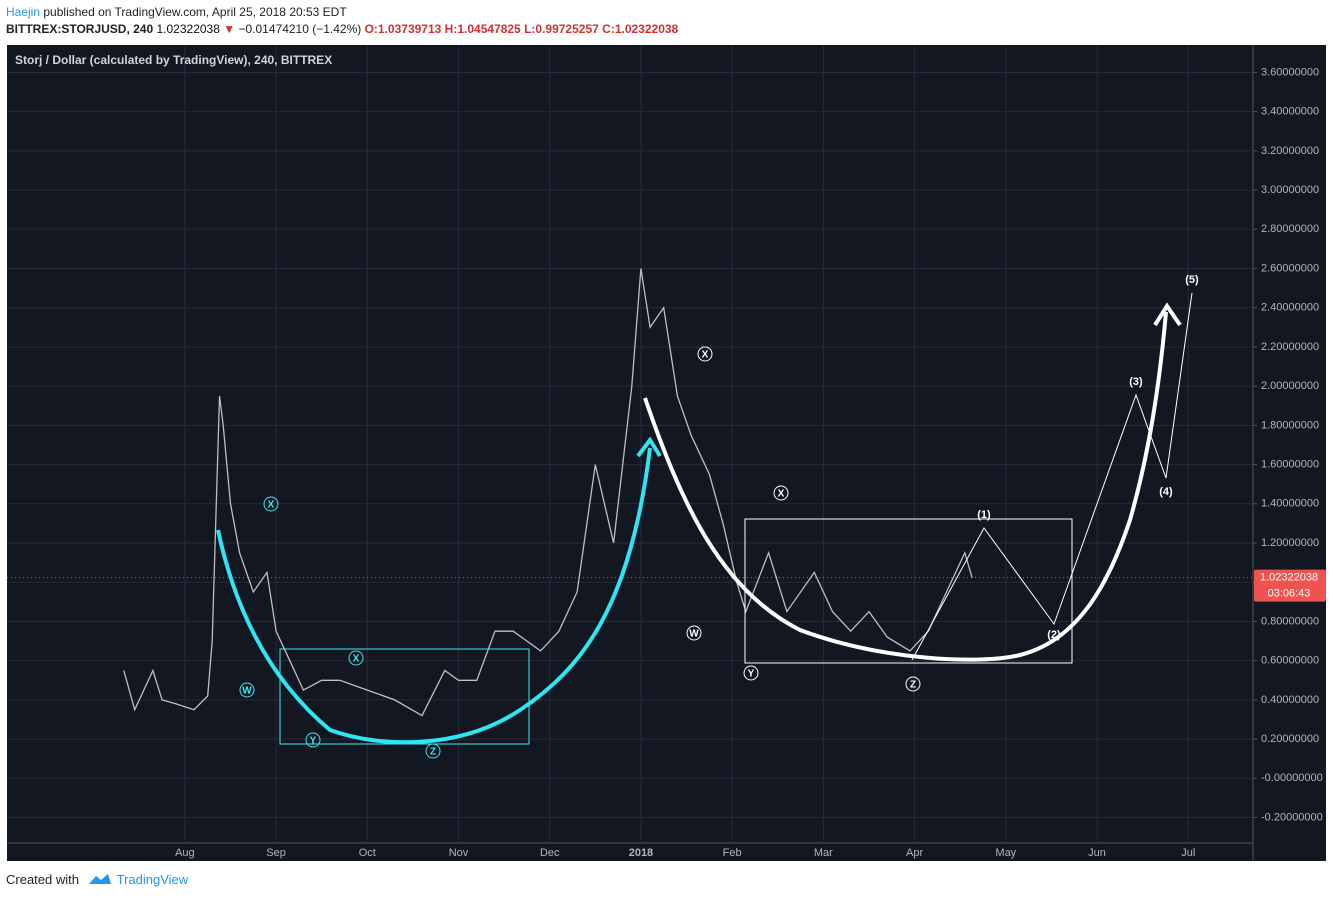 The image size is (1333, 898). What do you see at coordinates (80, 29) in the screenshot?
I see `symbol: BITTREX:STORJUSD, 240` at bounding box center [80, 29].